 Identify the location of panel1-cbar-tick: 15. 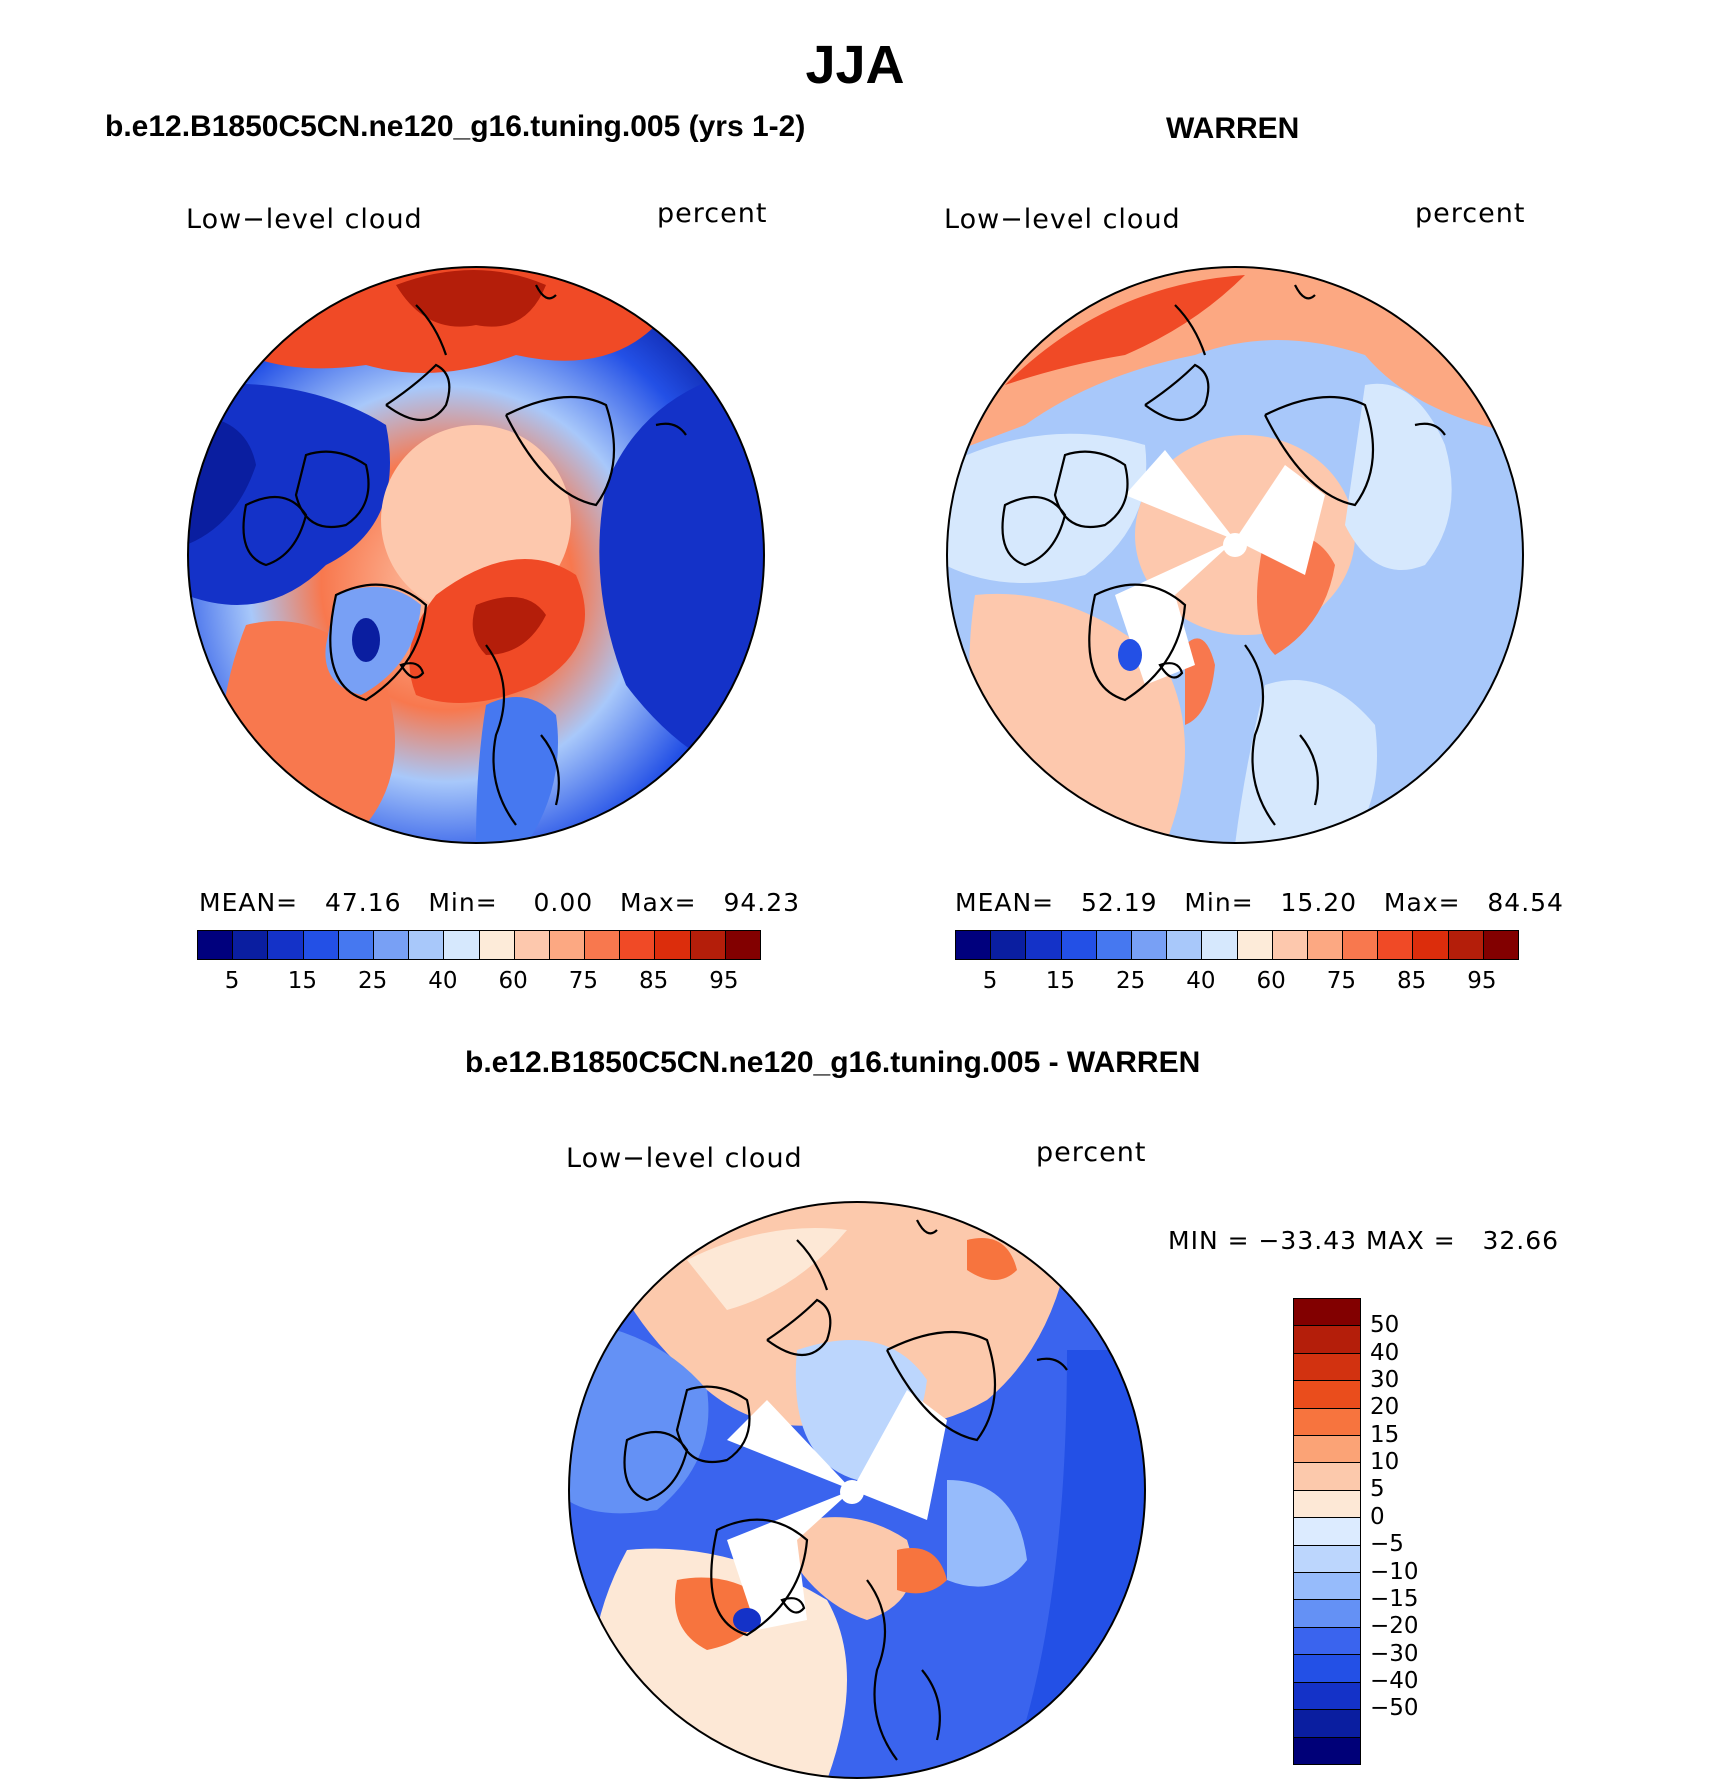
(302, 981).